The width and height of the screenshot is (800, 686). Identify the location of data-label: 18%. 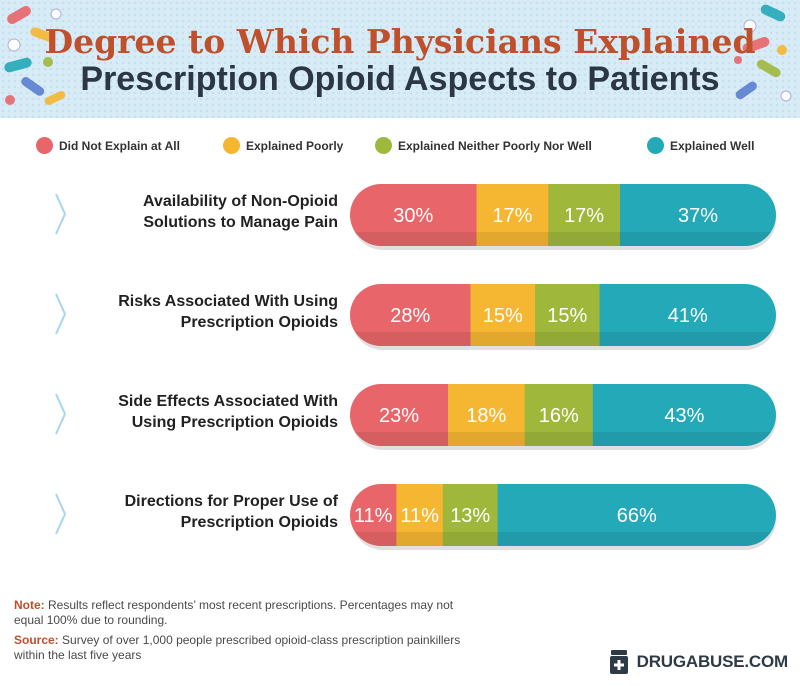
(486, 416).